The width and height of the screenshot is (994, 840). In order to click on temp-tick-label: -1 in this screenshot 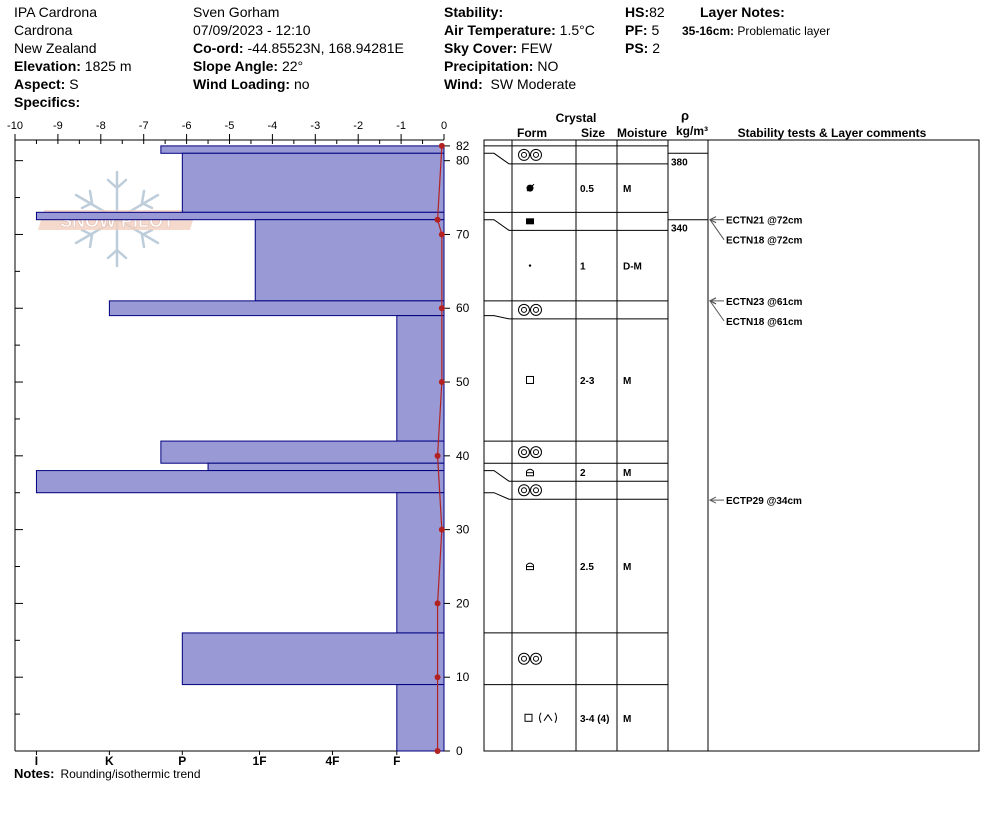, I will do `click(401, 126)`.